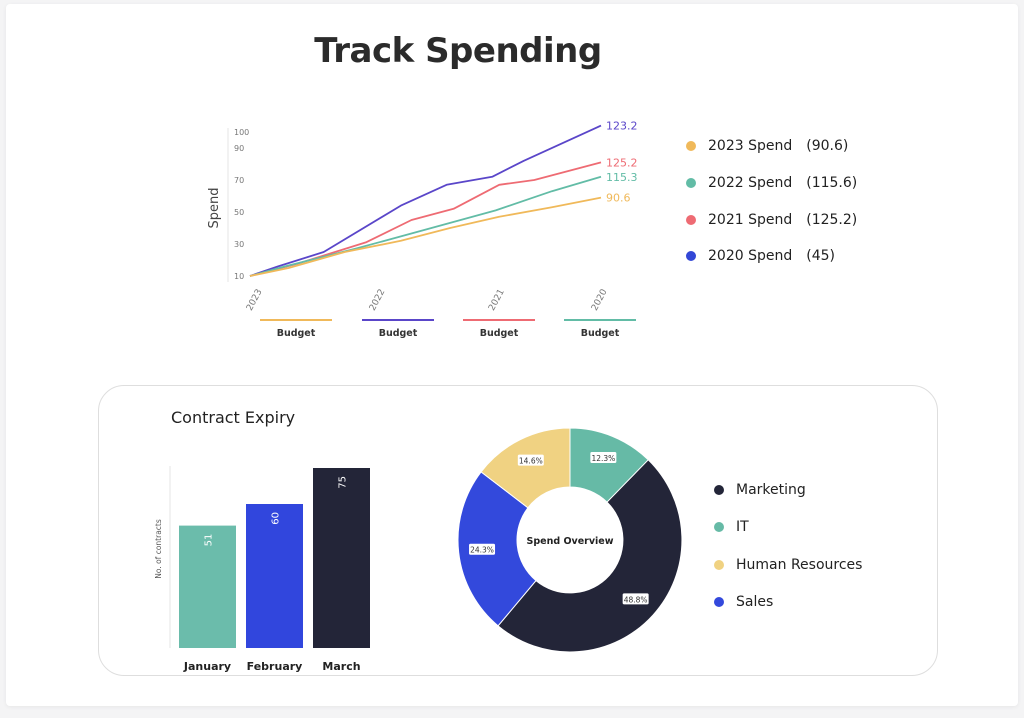 The image size is (1024, 718). I want to click on legend-value: (90.6), so click(827, 146).